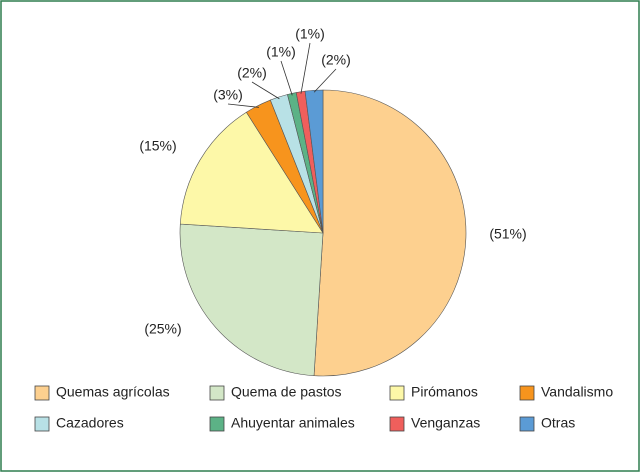  What do you see at coordinates (558, 423) in the screenshot?
I see `legend-label: Otras` at bounding box center [558, 423].